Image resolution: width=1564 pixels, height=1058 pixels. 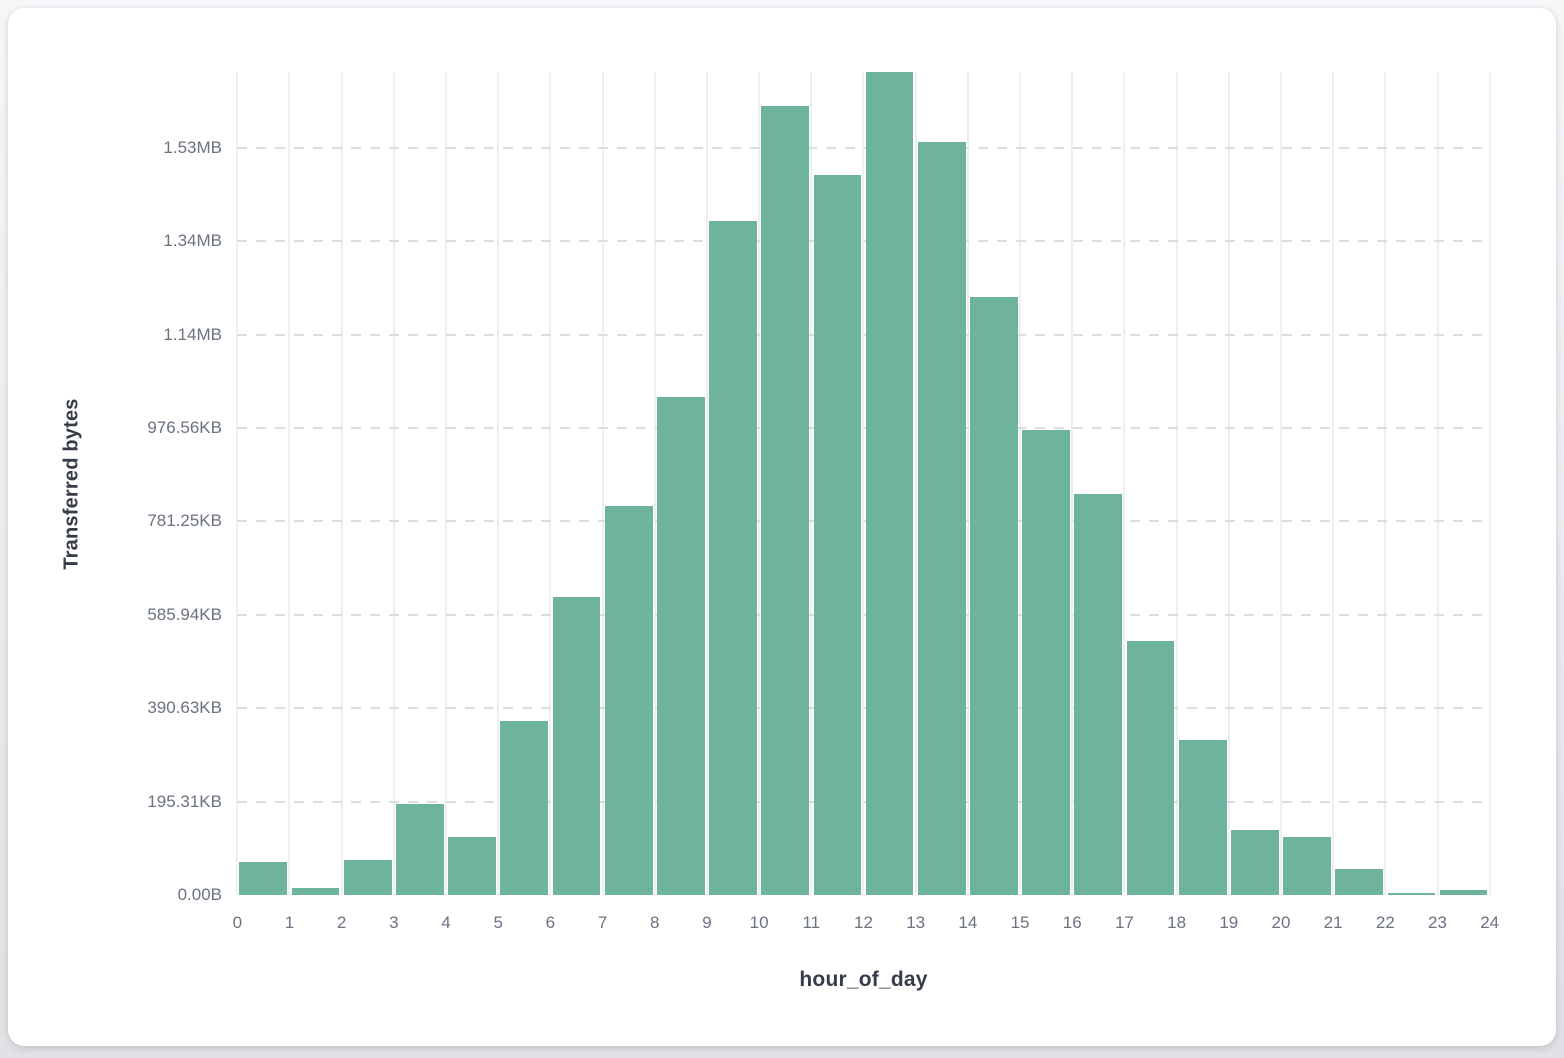 I want to click on y-tick-label: 585.94KB, so click(x=184, y=614).